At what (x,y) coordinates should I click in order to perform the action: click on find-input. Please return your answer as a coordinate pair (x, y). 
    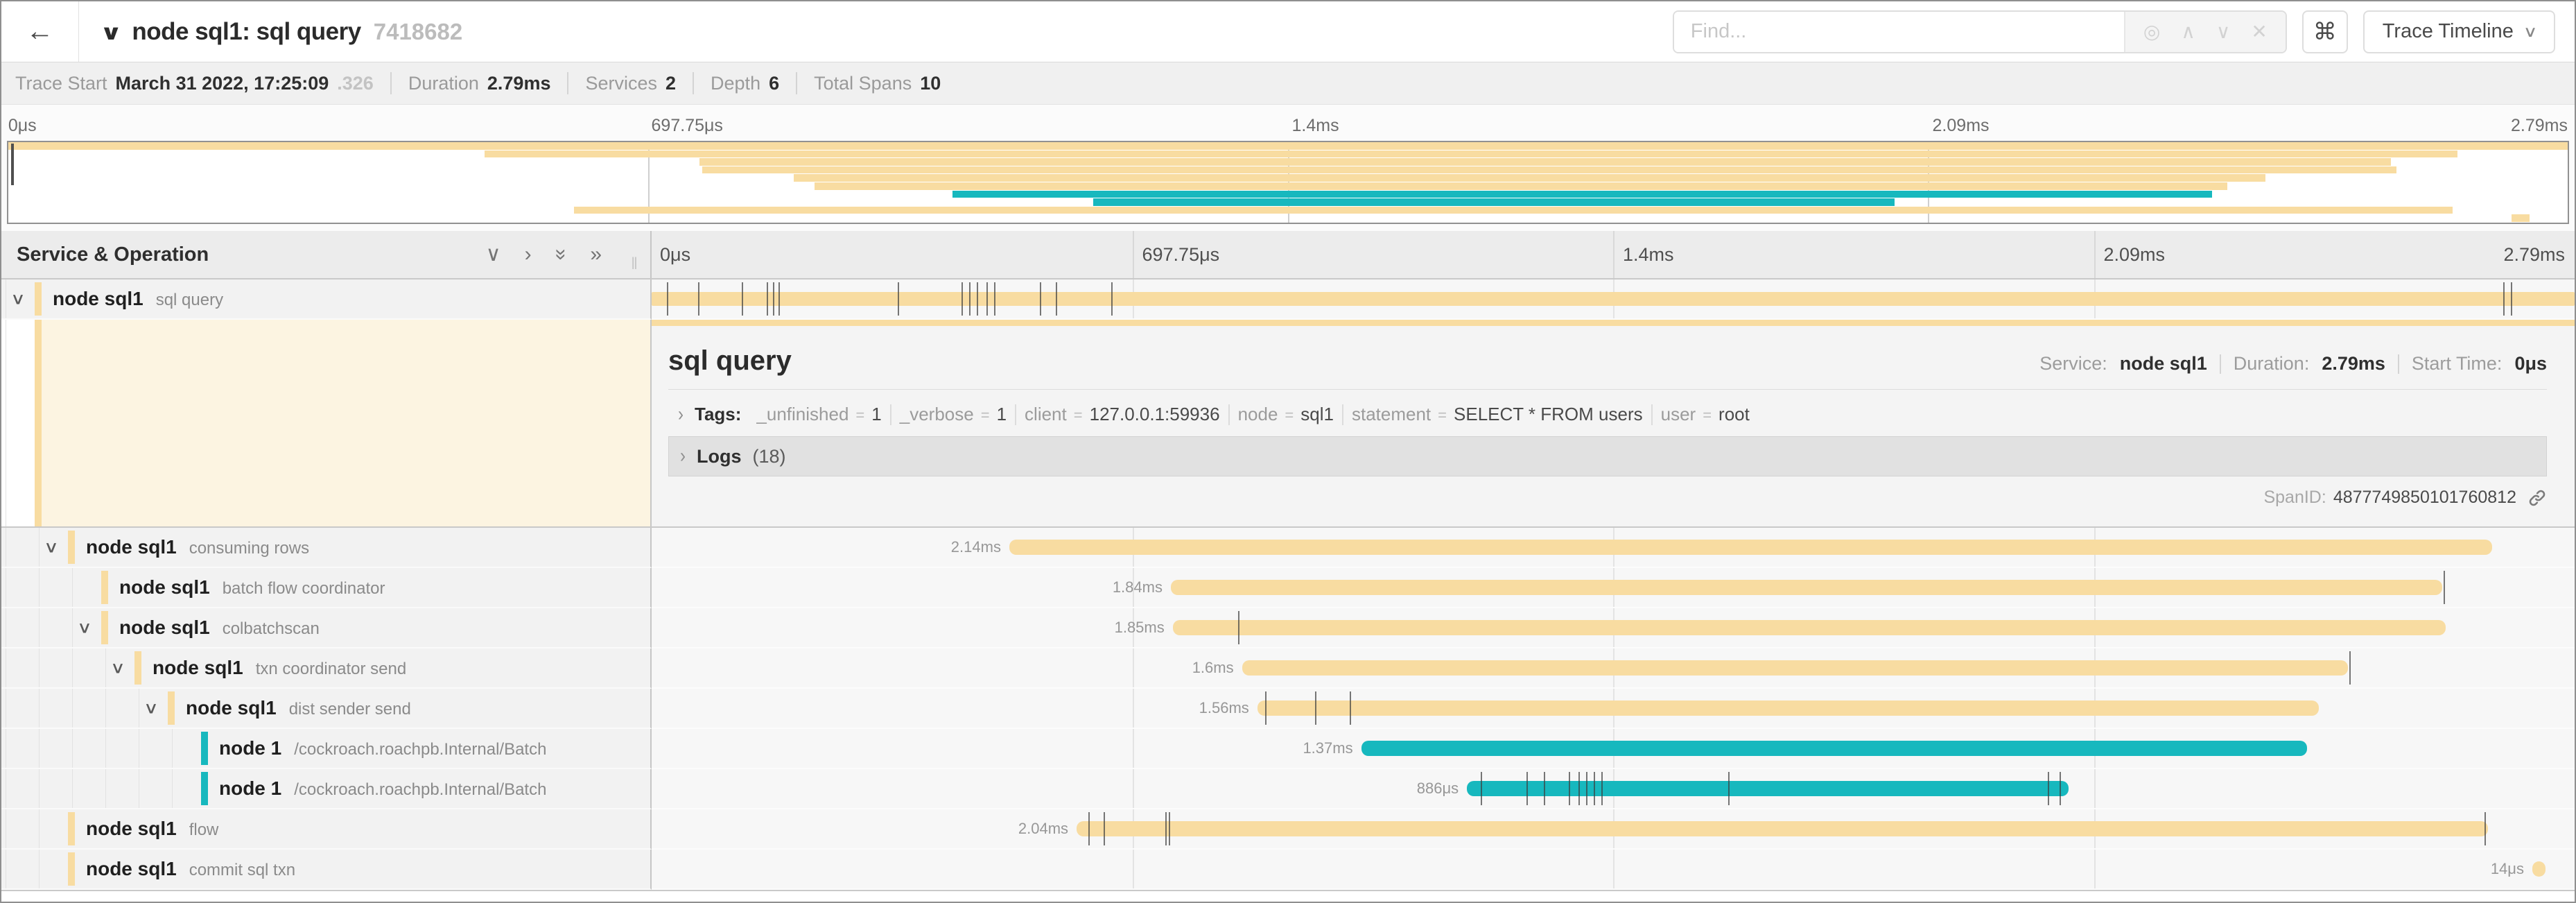
    Looking at the image, I should click on (1898, 31).